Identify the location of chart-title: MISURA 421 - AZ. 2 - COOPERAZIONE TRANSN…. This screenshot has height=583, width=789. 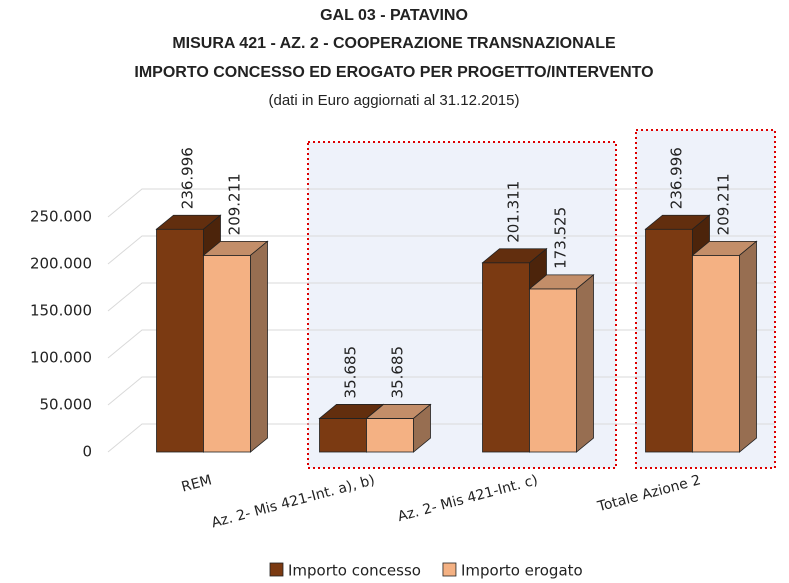
(394, 43).